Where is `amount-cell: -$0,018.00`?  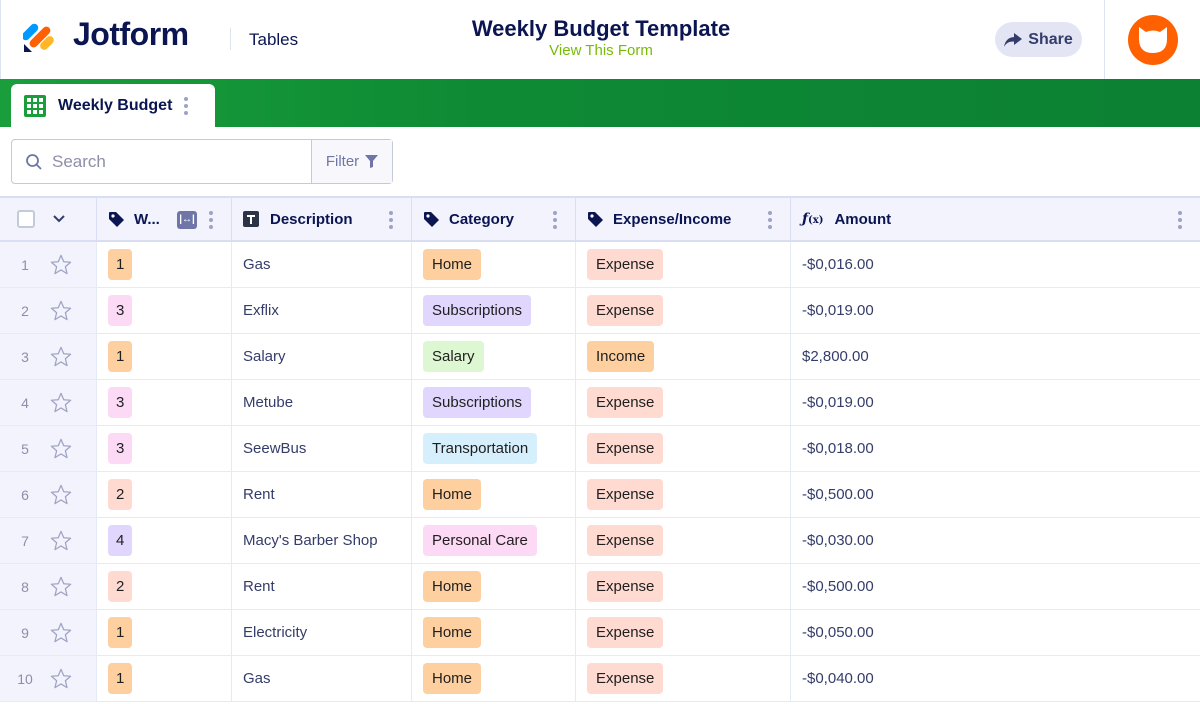 amount-cell: -$0,018.00 is located at coordinates (838, 448).